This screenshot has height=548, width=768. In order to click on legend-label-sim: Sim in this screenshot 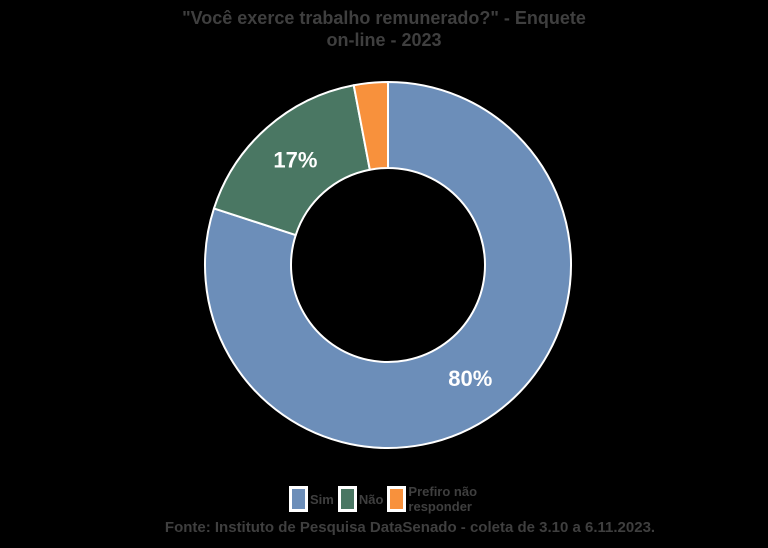, I will do `click(322, 499)`.